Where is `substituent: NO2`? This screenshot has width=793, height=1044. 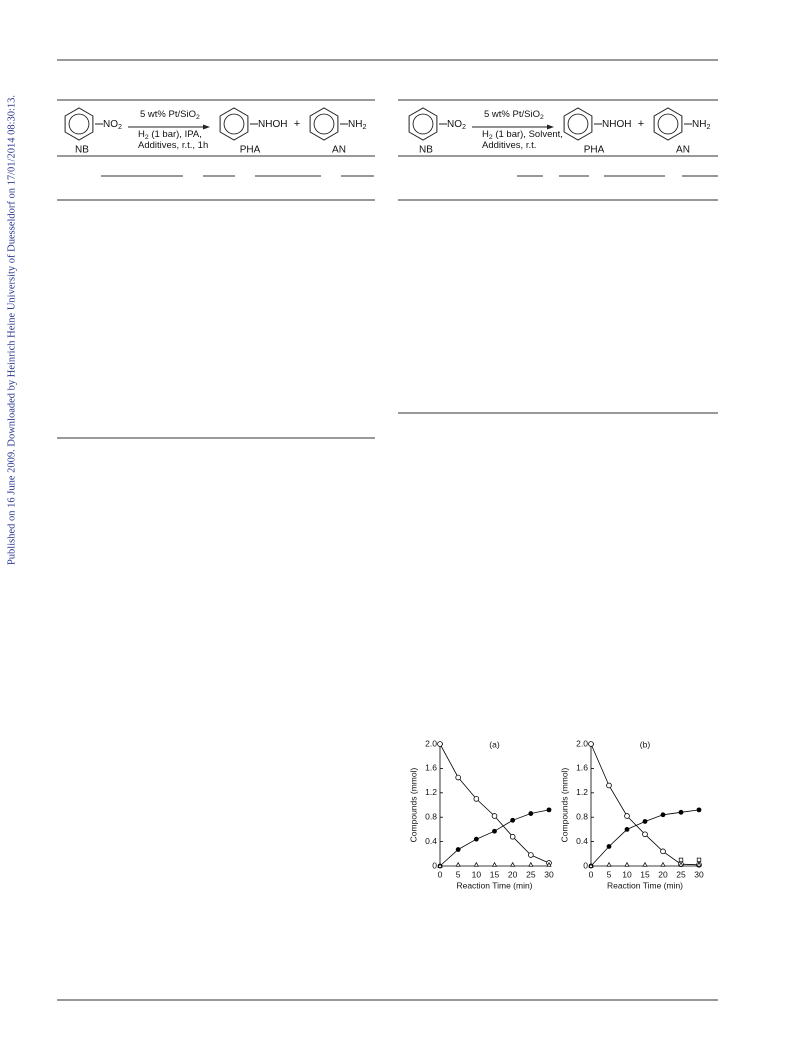
substituent: NO2 is located at coordinates (456, 125).